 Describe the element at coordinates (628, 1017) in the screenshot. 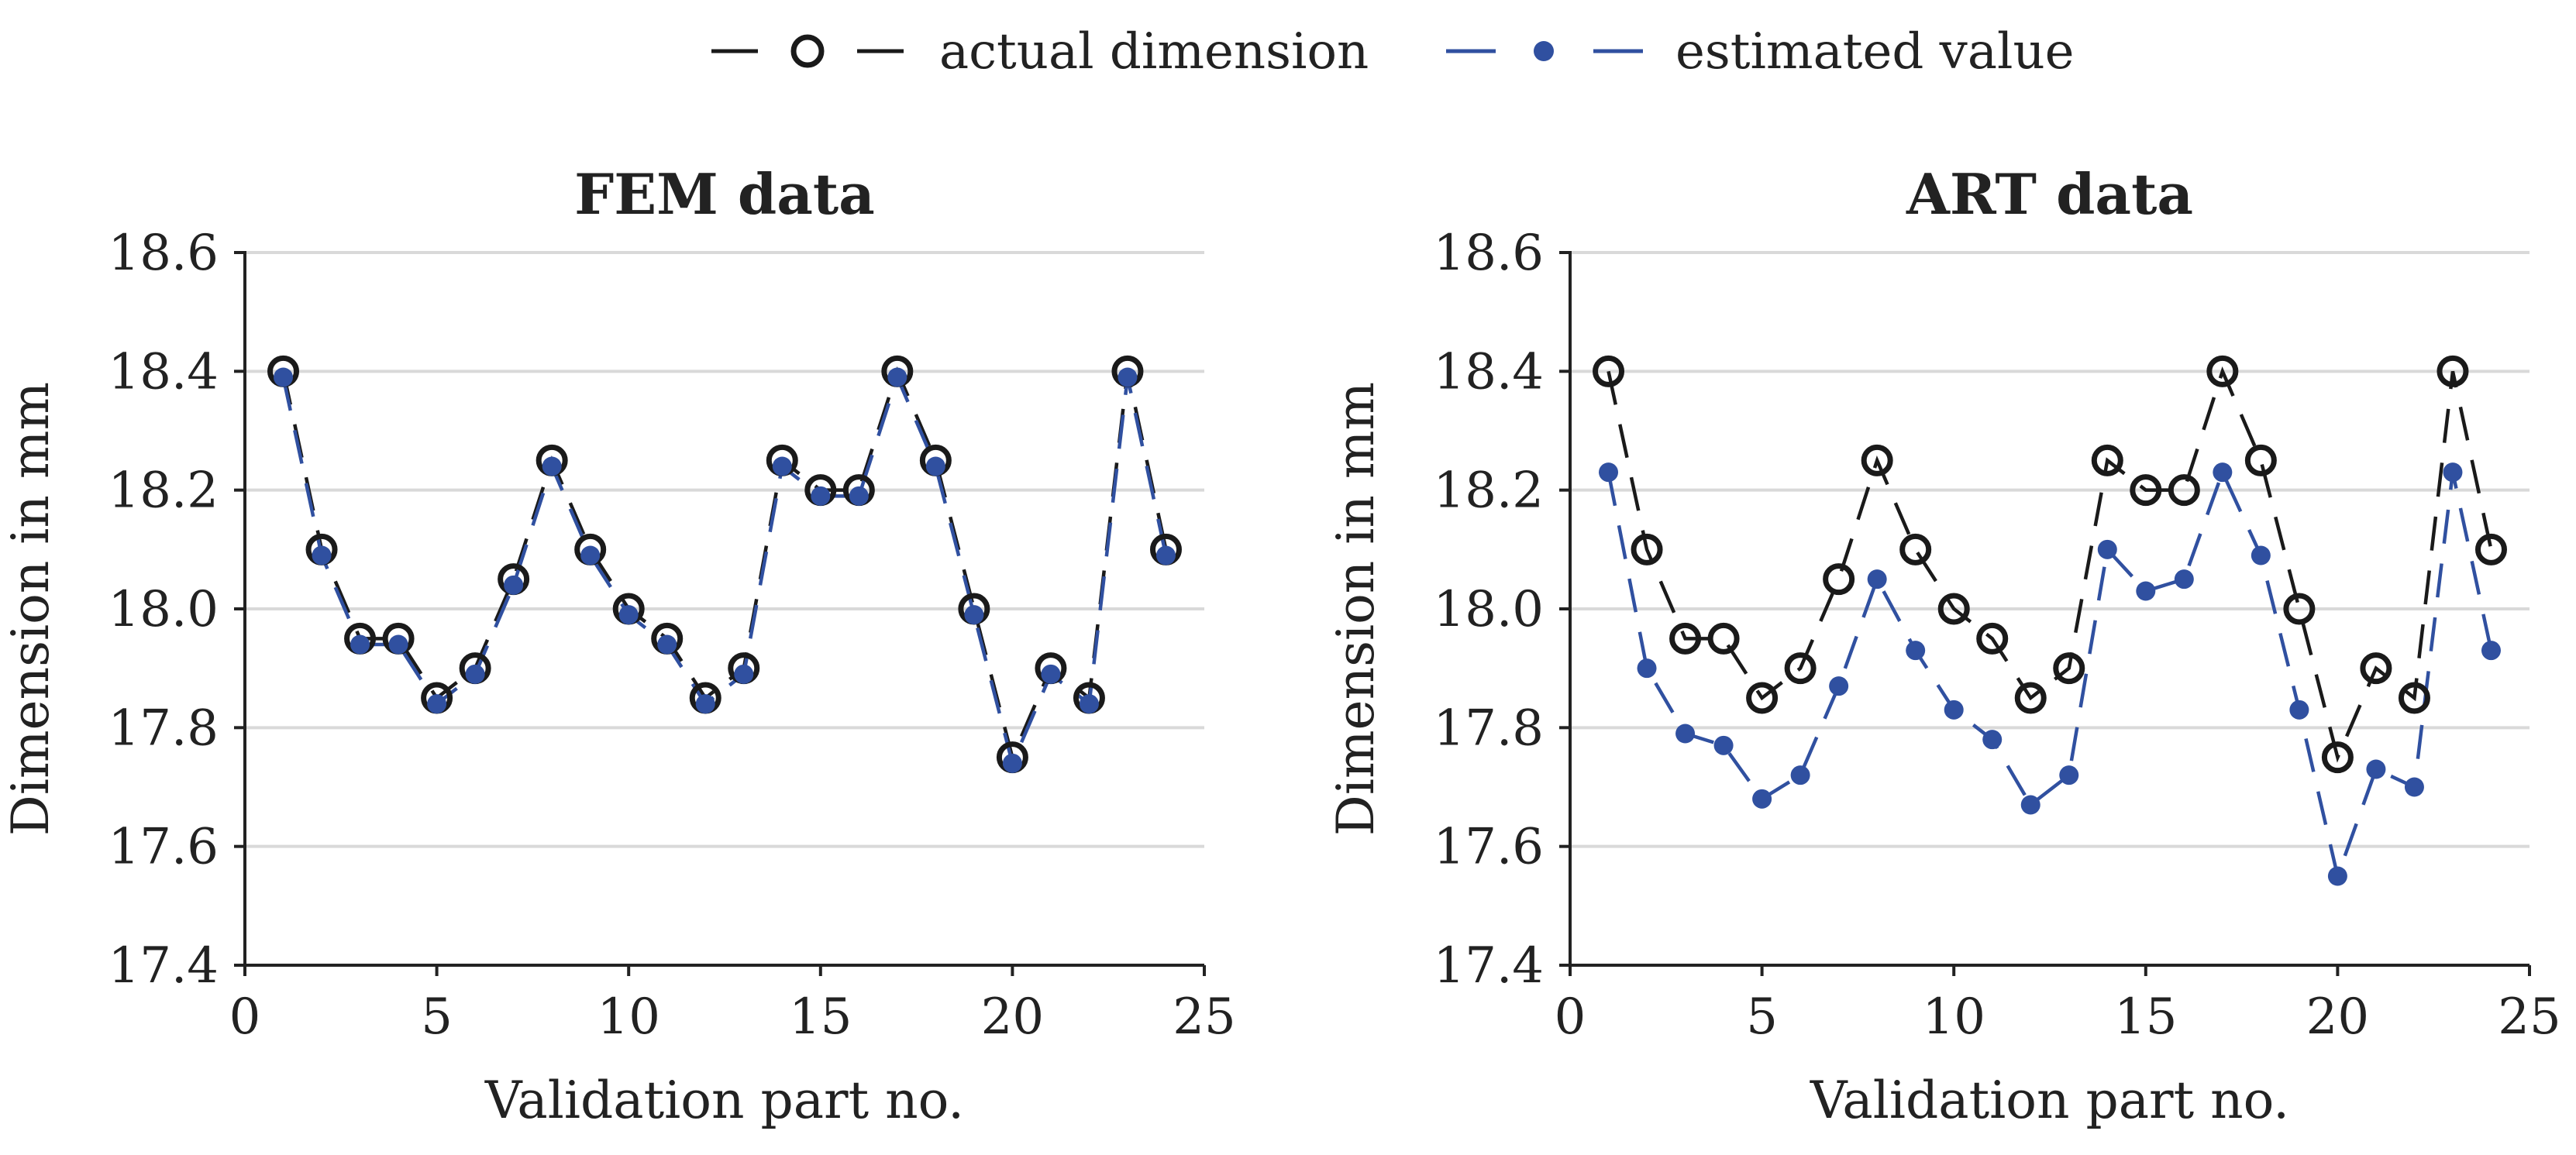

I see `fem-x-tick-label-2: 10` at that location.